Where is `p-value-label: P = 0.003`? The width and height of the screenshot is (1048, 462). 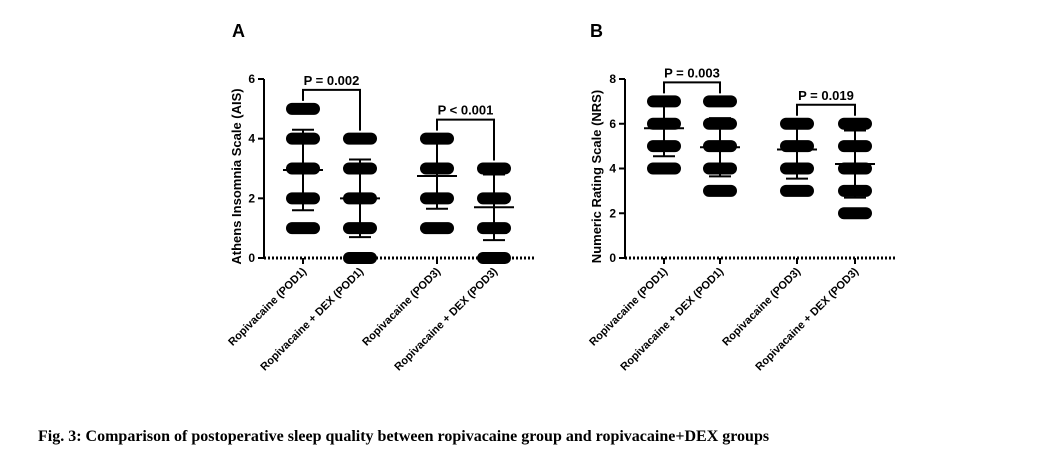 p-value-label: P = 0.003 is located at coordinates (692, 72).